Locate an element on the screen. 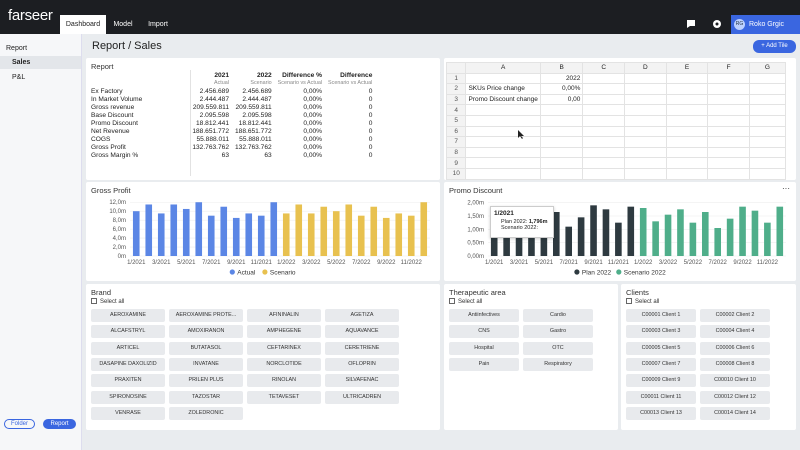 The height and width of the screenshot is (450, 800). filter-option: AEROXAMINE is located at coordinates (128, 315).